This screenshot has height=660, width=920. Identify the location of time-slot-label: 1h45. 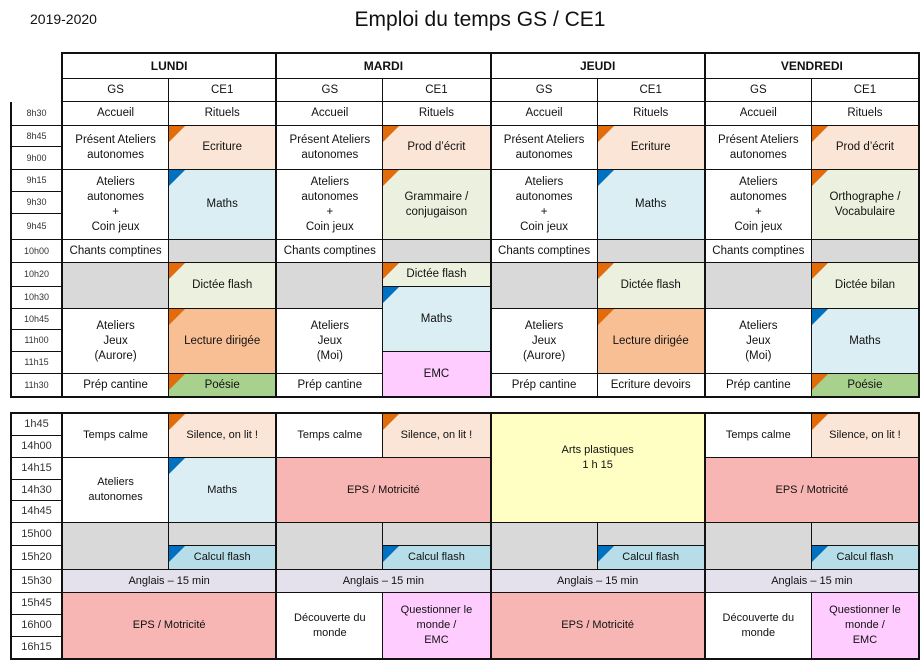
(36, 424).